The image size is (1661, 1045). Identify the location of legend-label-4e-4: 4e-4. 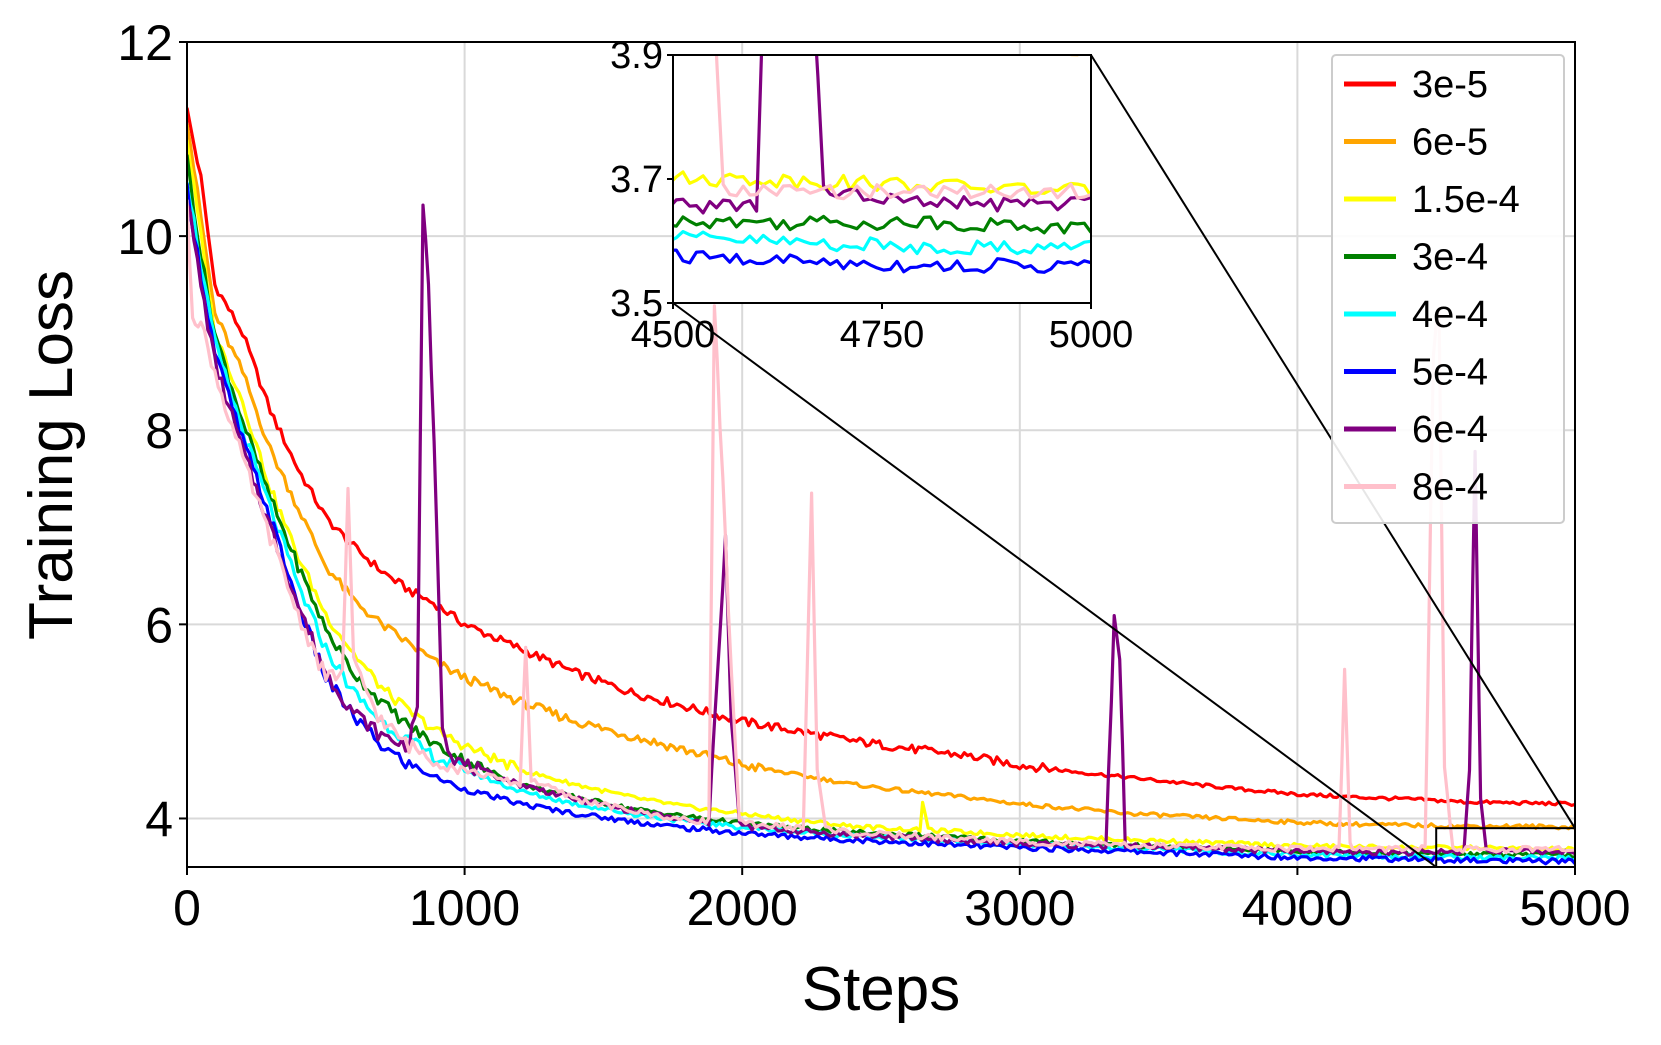
(1450, 315).